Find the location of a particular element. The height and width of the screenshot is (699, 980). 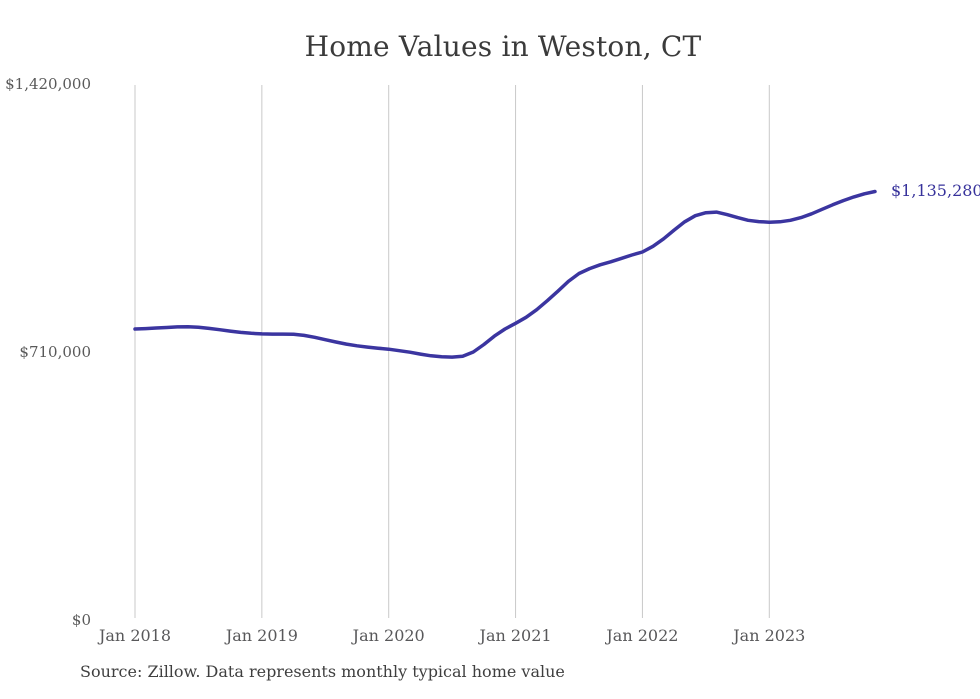

x-tick-label: Jan 2018 is located at coordinates (135, 635).